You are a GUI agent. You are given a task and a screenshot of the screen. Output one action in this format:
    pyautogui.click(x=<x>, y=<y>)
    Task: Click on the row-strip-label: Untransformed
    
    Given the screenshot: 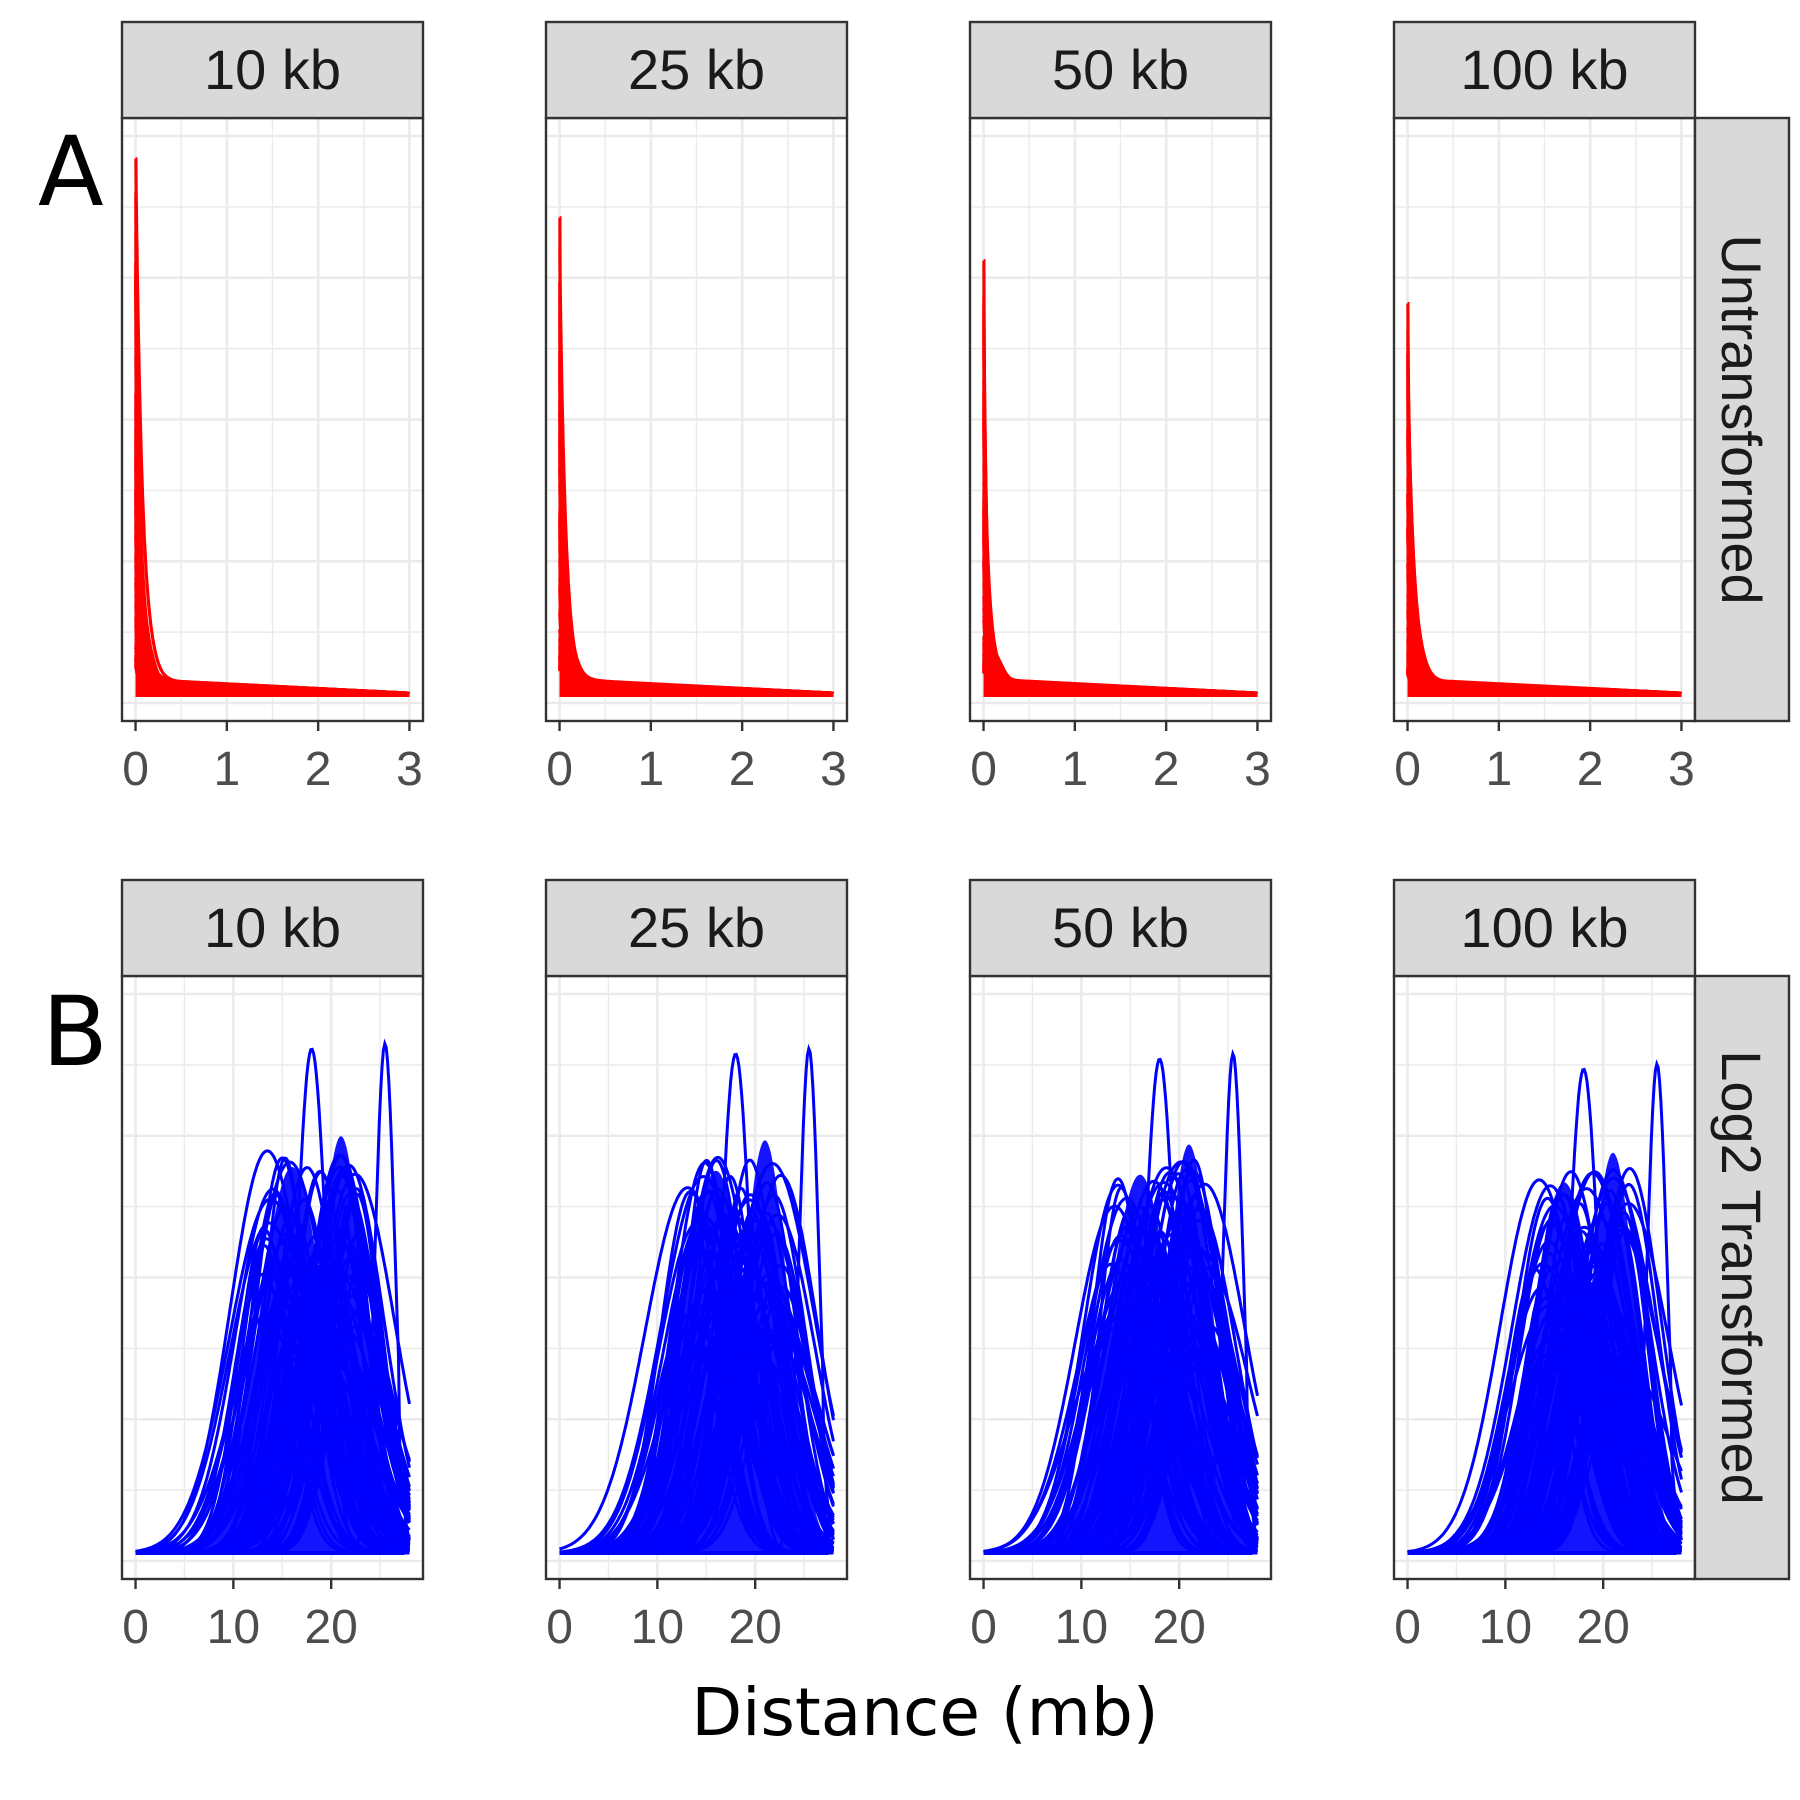 What is the action you would take?
    pyautogui.click(x=1741, y=419)
    